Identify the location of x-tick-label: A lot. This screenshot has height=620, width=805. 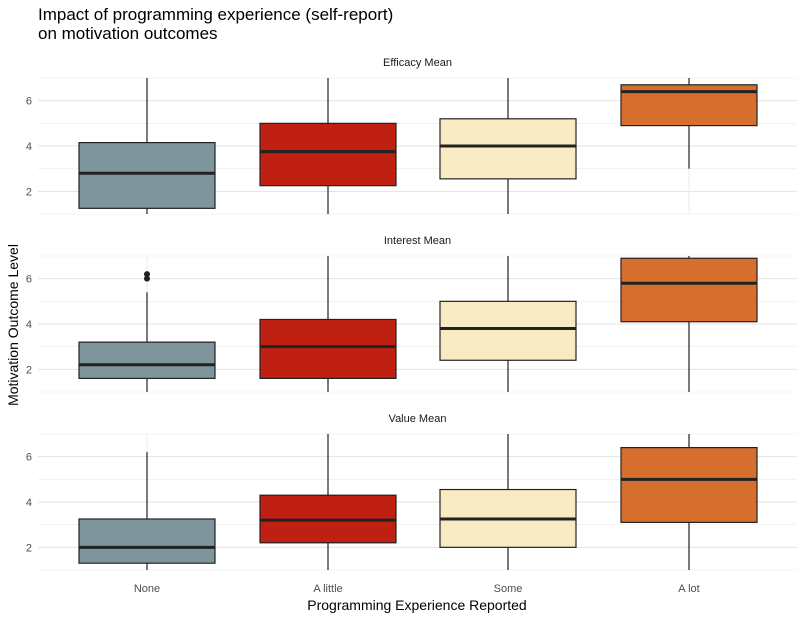
(688, 589).